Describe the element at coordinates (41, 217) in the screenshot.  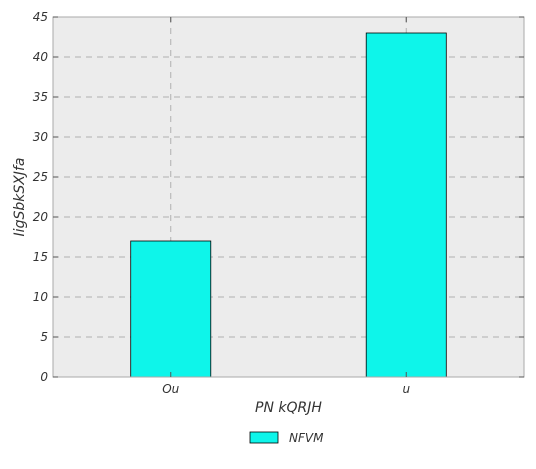
I see `y-tick-label: 20` at that location.